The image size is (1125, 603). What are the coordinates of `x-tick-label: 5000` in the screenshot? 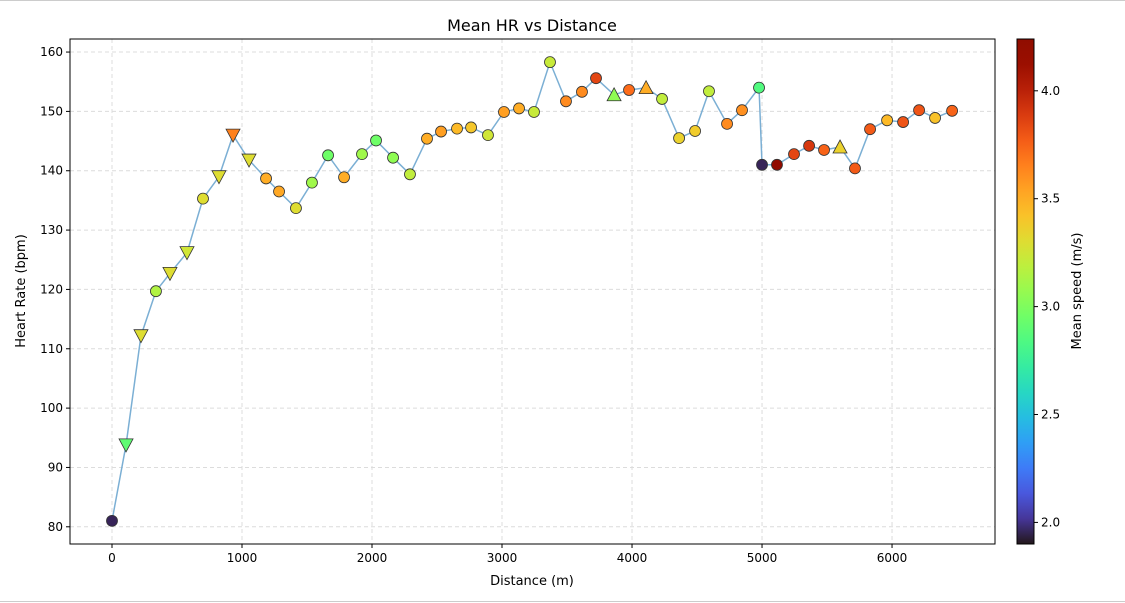 It's located at (762, 558).